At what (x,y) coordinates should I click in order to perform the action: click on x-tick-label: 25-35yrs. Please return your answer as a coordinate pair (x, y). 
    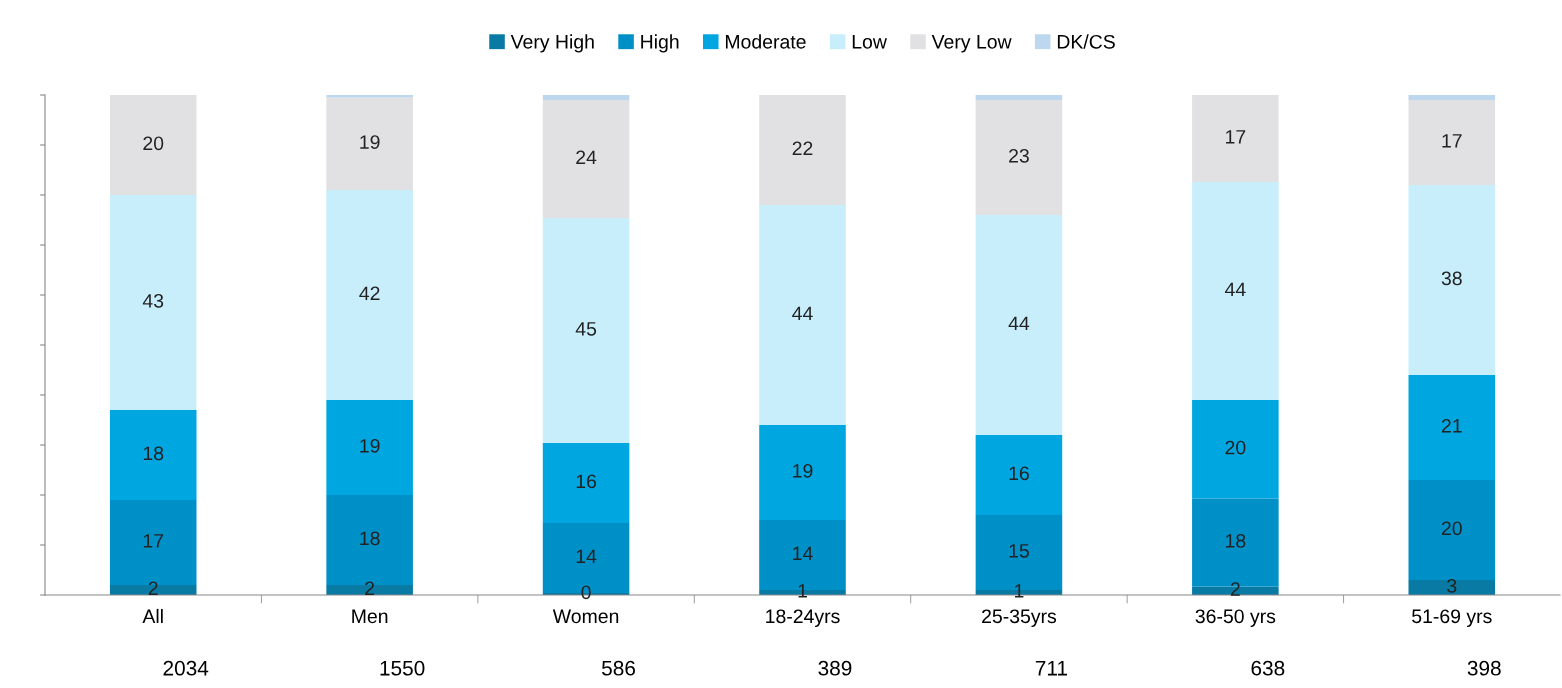
    Looking at the image, I should click on (1019, 618).